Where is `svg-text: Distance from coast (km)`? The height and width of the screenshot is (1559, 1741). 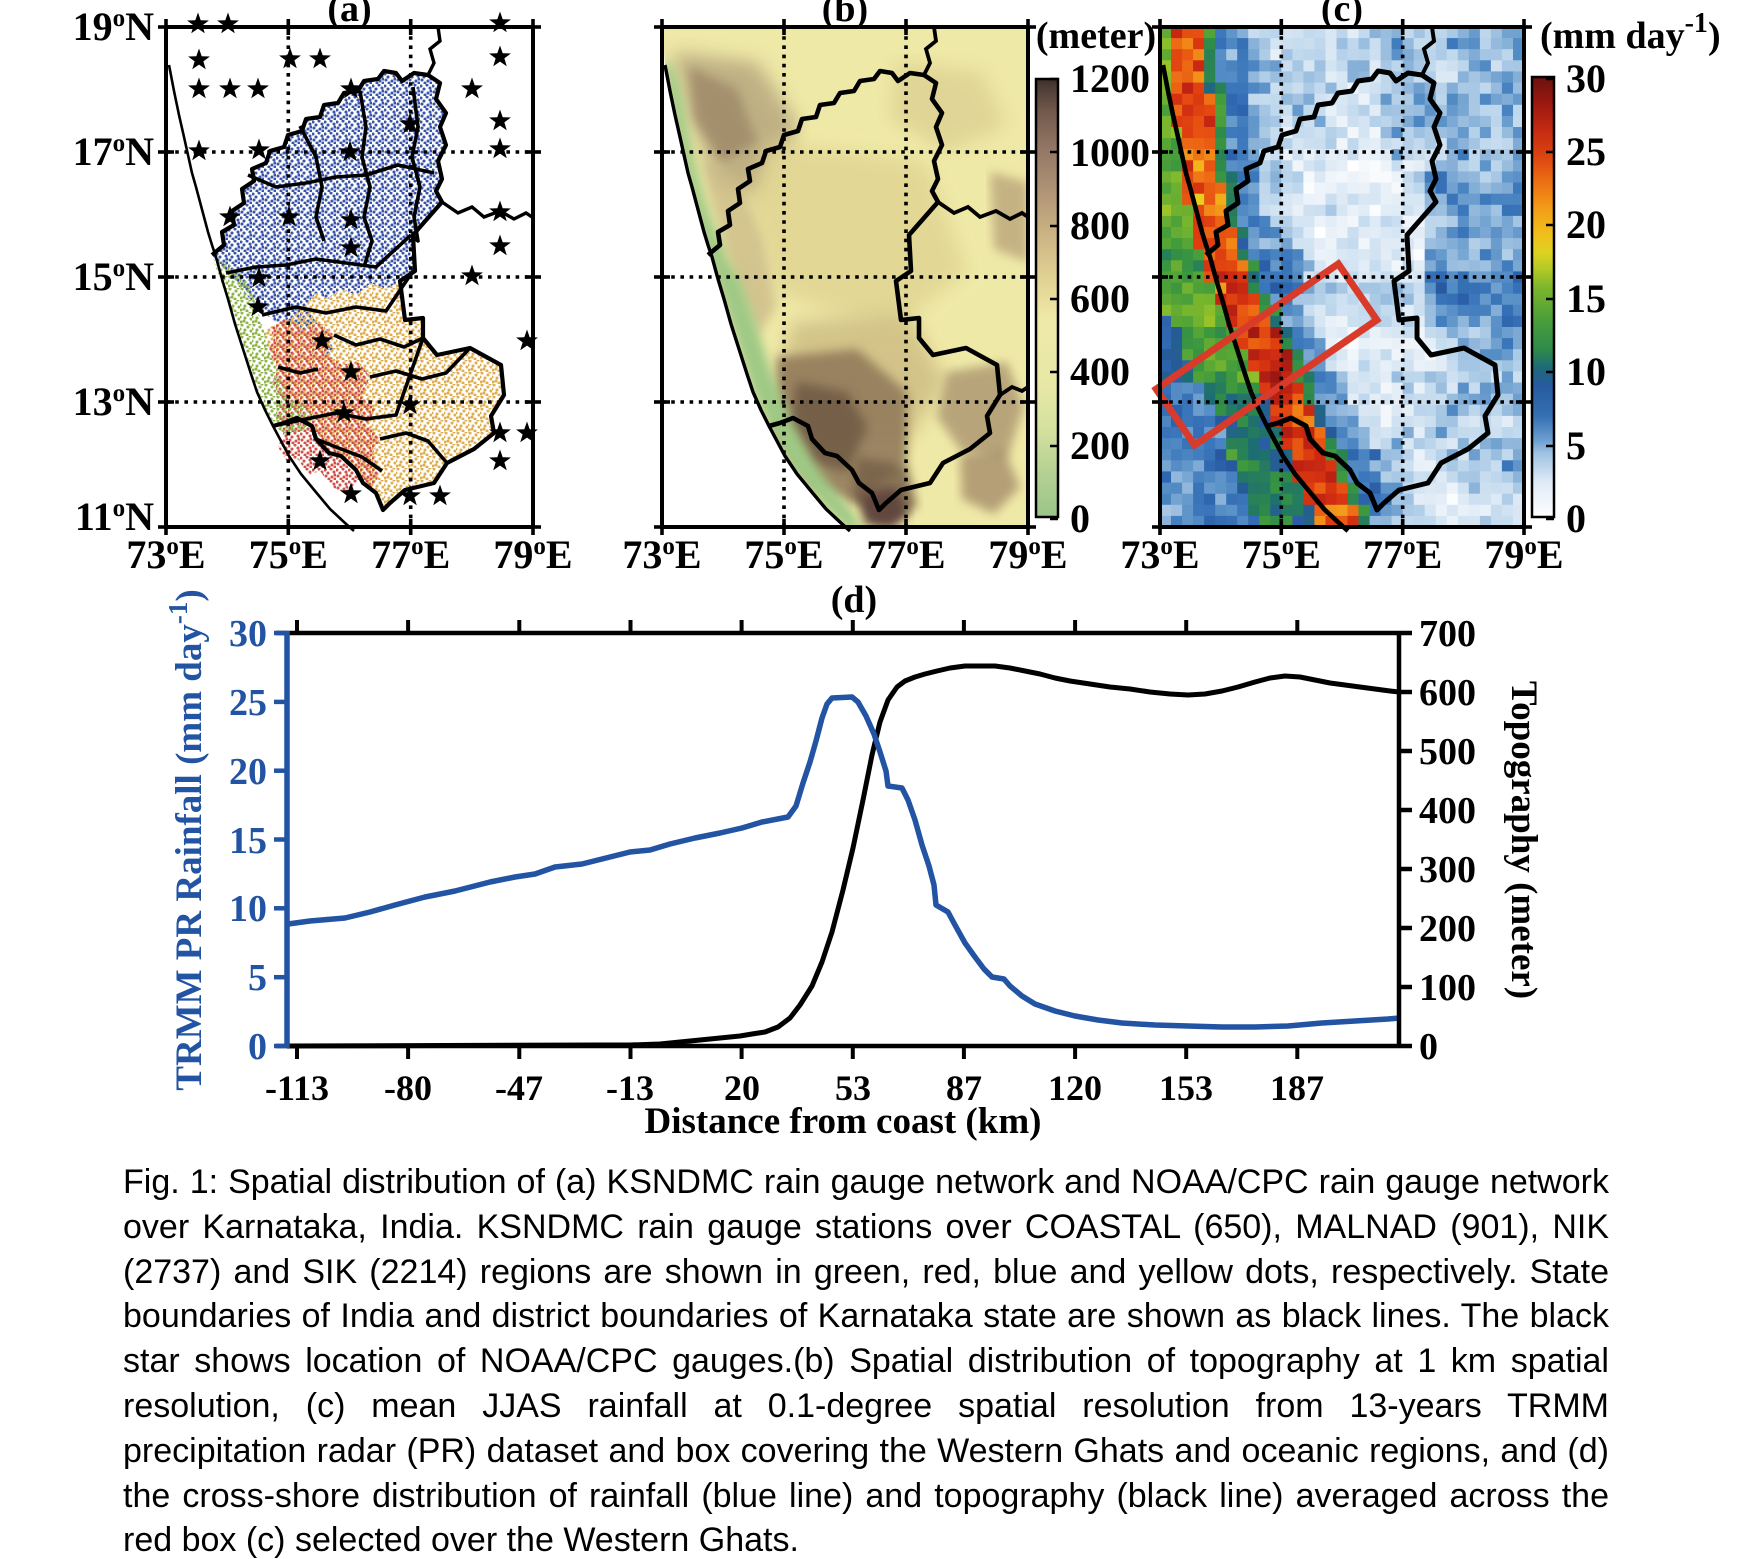 svg-text: Distance from coast (km) is located at coordinates (843, 1121).